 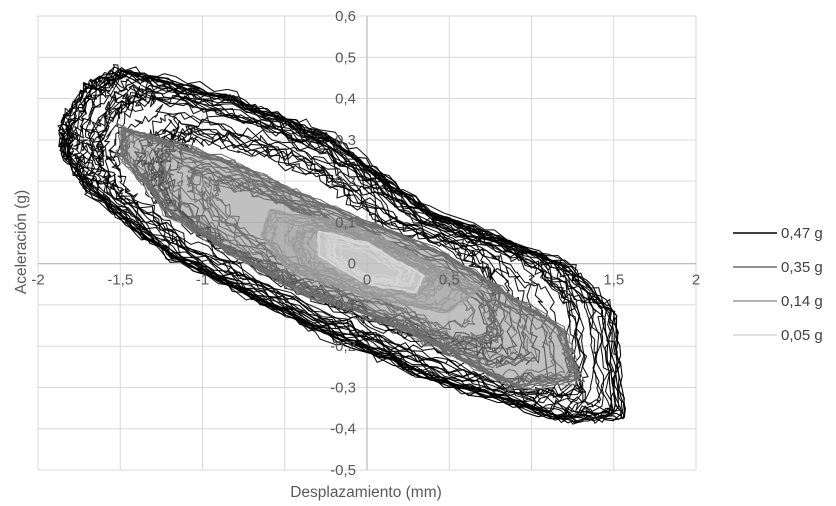 I want to click on legend: 0,47 g 0,35 g 0,14 g 0,05 g, so click(x=778, y=284).